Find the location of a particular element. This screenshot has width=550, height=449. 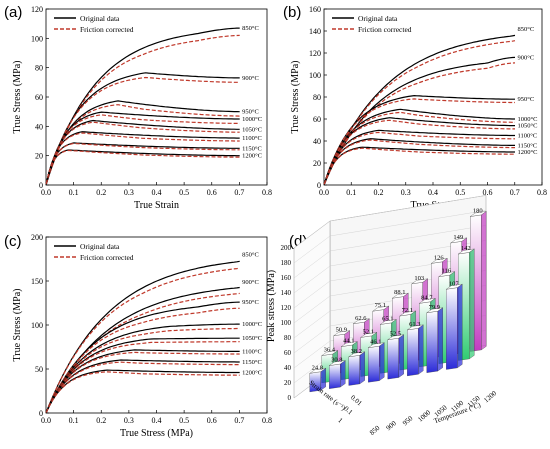

z-tick-label: 140 is located at coordinates (286, 293).